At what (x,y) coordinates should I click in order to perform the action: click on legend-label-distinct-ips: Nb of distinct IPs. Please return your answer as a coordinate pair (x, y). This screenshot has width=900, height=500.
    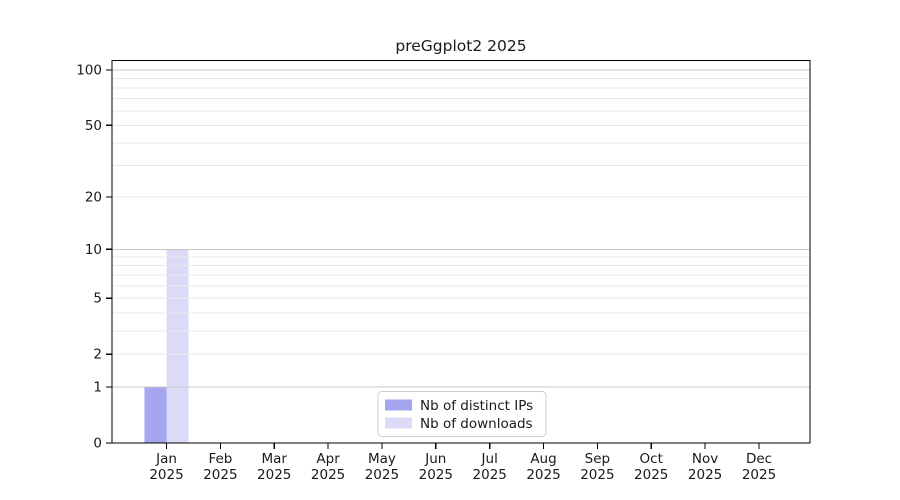
    Looking at the image, I should click on (476, 406).